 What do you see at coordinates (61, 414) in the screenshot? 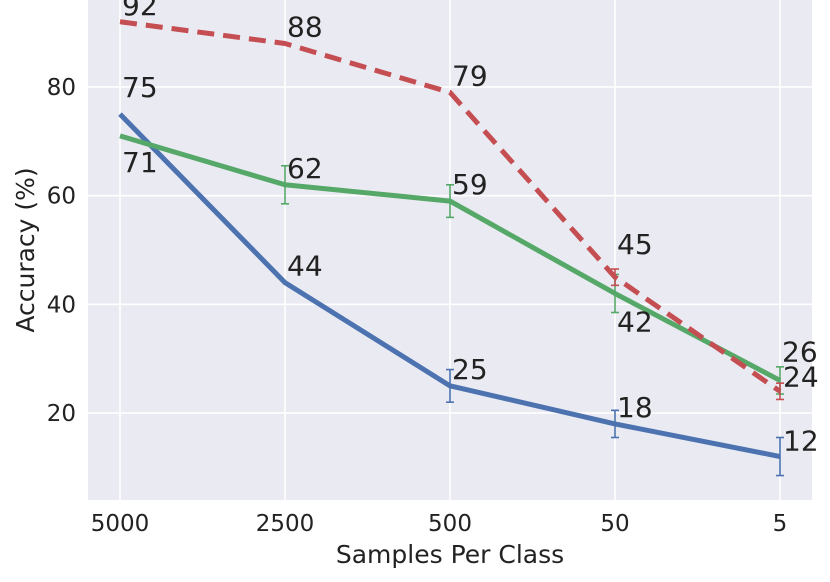
I see `y-tick-label: 20` at bounding box center [61, 414].